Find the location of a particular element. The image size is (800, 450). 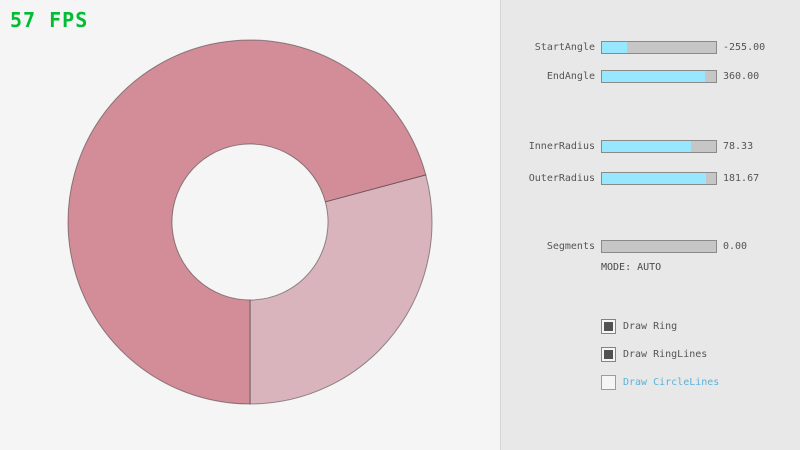

slider-label-innerradius: InnerRadius is located at coordinates (561, 146).